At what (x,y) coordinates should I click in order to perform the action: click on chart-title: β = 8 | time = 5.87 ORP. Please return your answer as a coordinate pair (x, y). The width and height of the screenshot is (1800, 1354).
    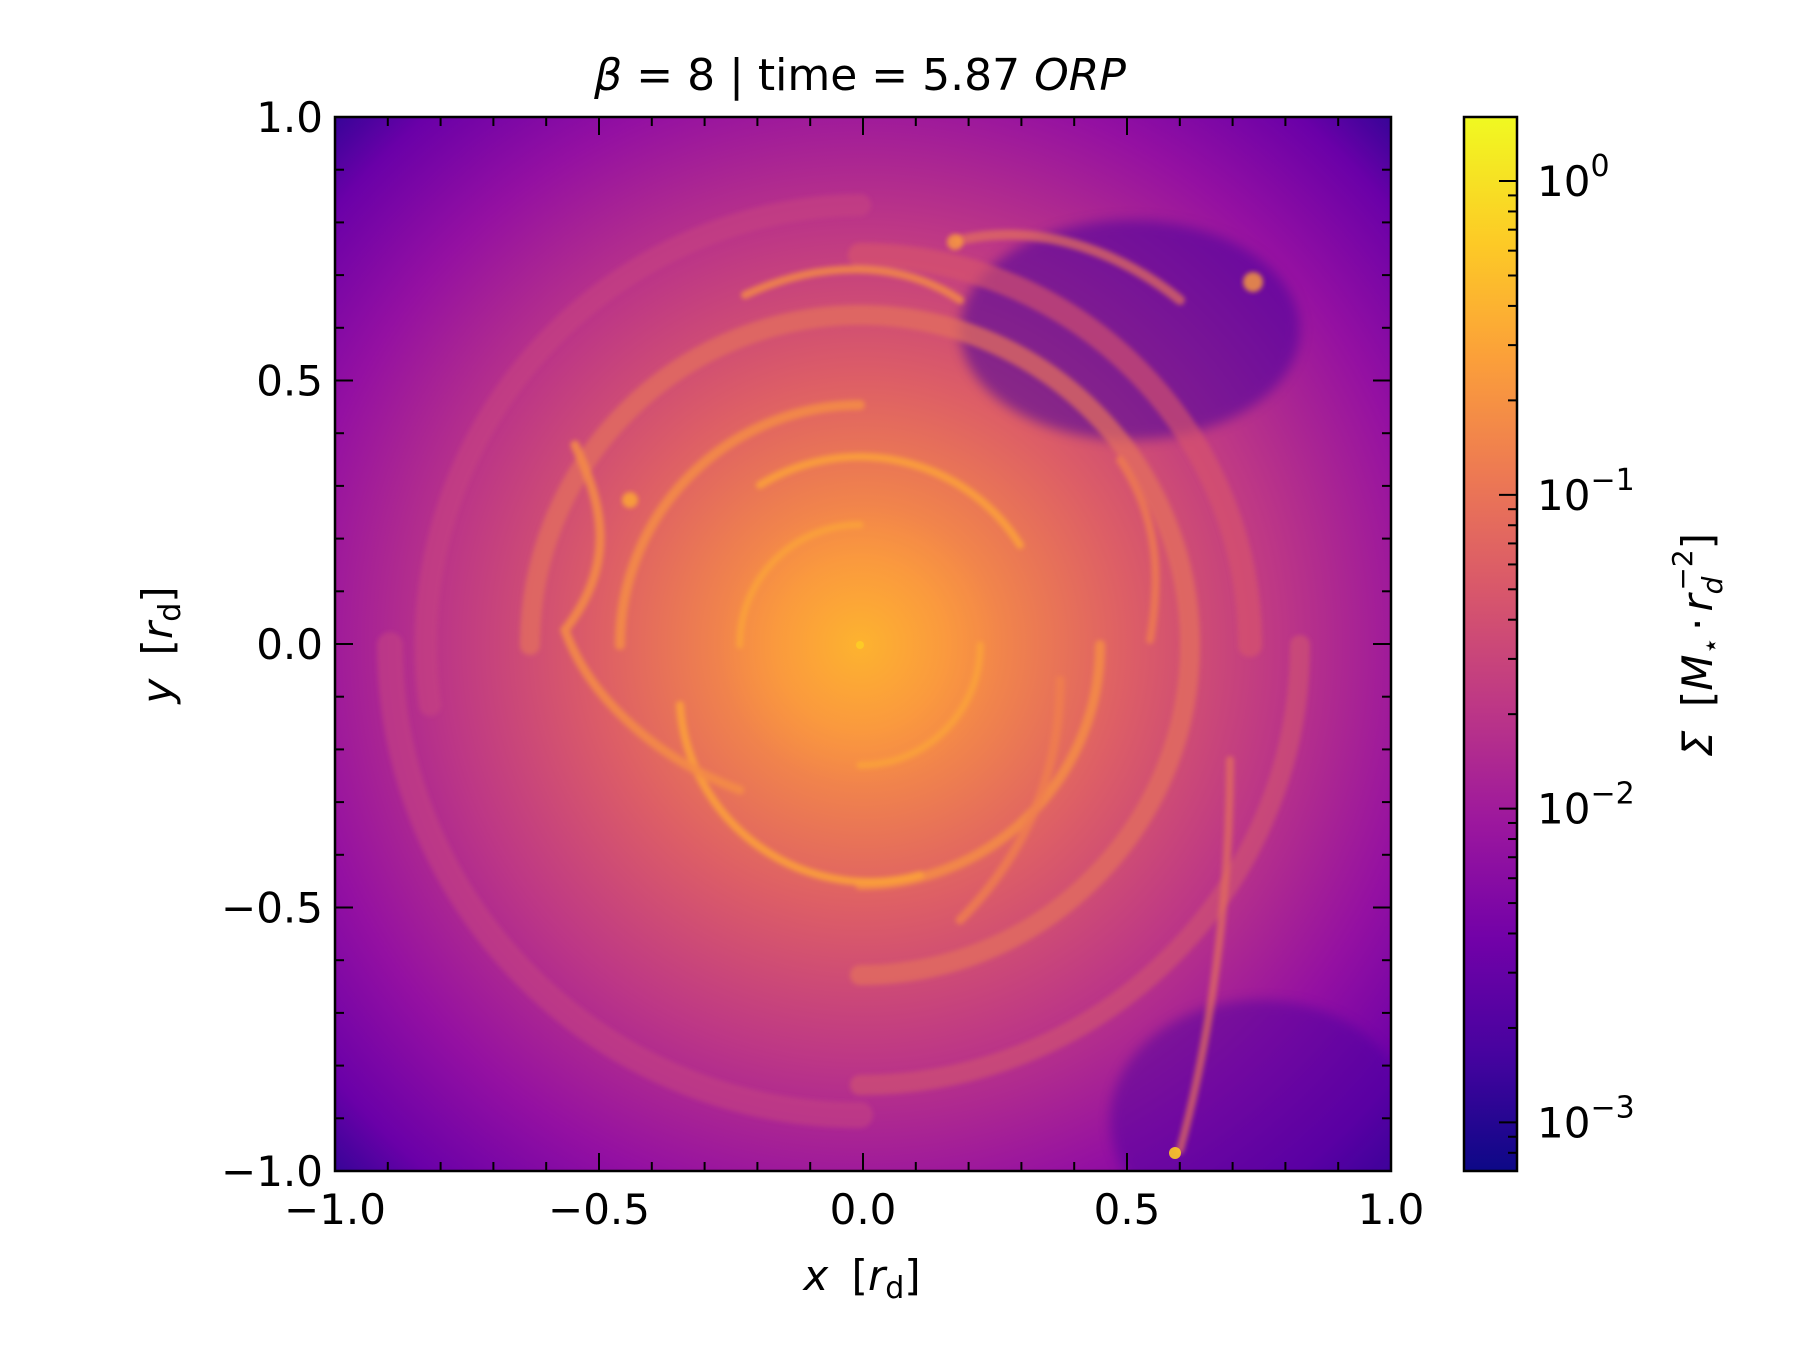
    Looking at the image, I should click on (859, 75).